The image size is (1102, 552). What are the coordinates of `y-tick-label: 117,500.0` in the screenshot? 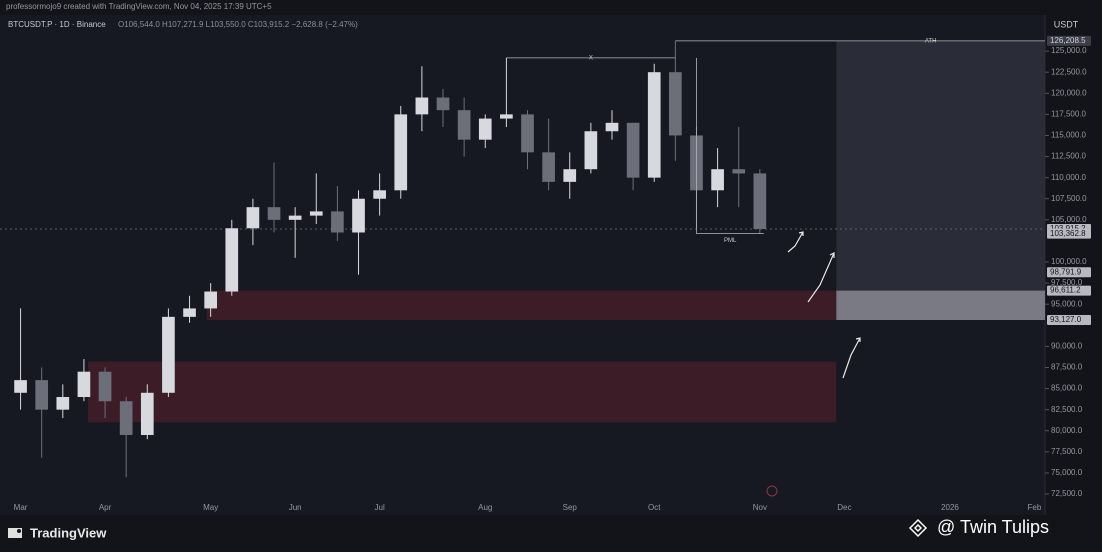 It's located at (1069, 113).